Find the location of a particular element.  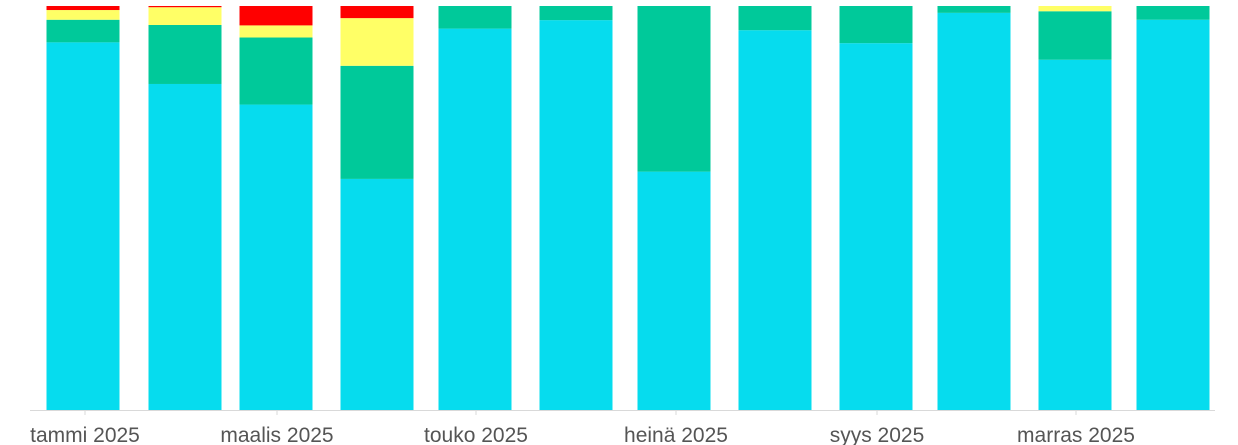

x-tick-label: heinä 2025 is located at coordinates (676, 434).